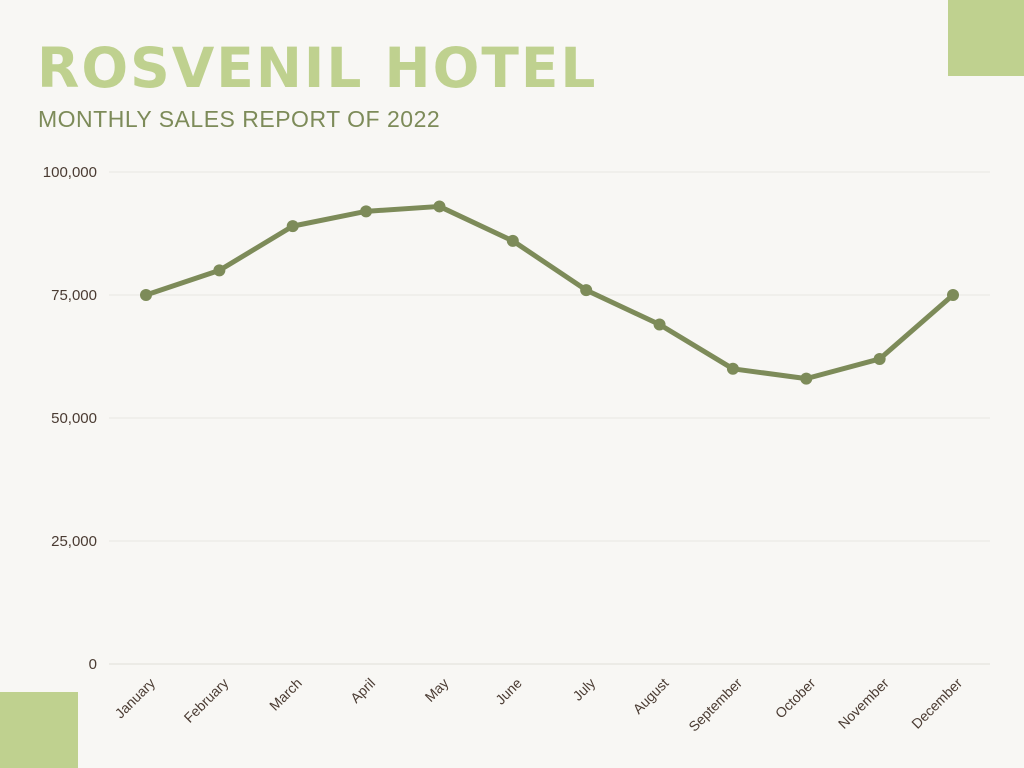  Describe the element at coordinates (508, 691) in the screenshot. I see `x-tick-label: June` at that location.